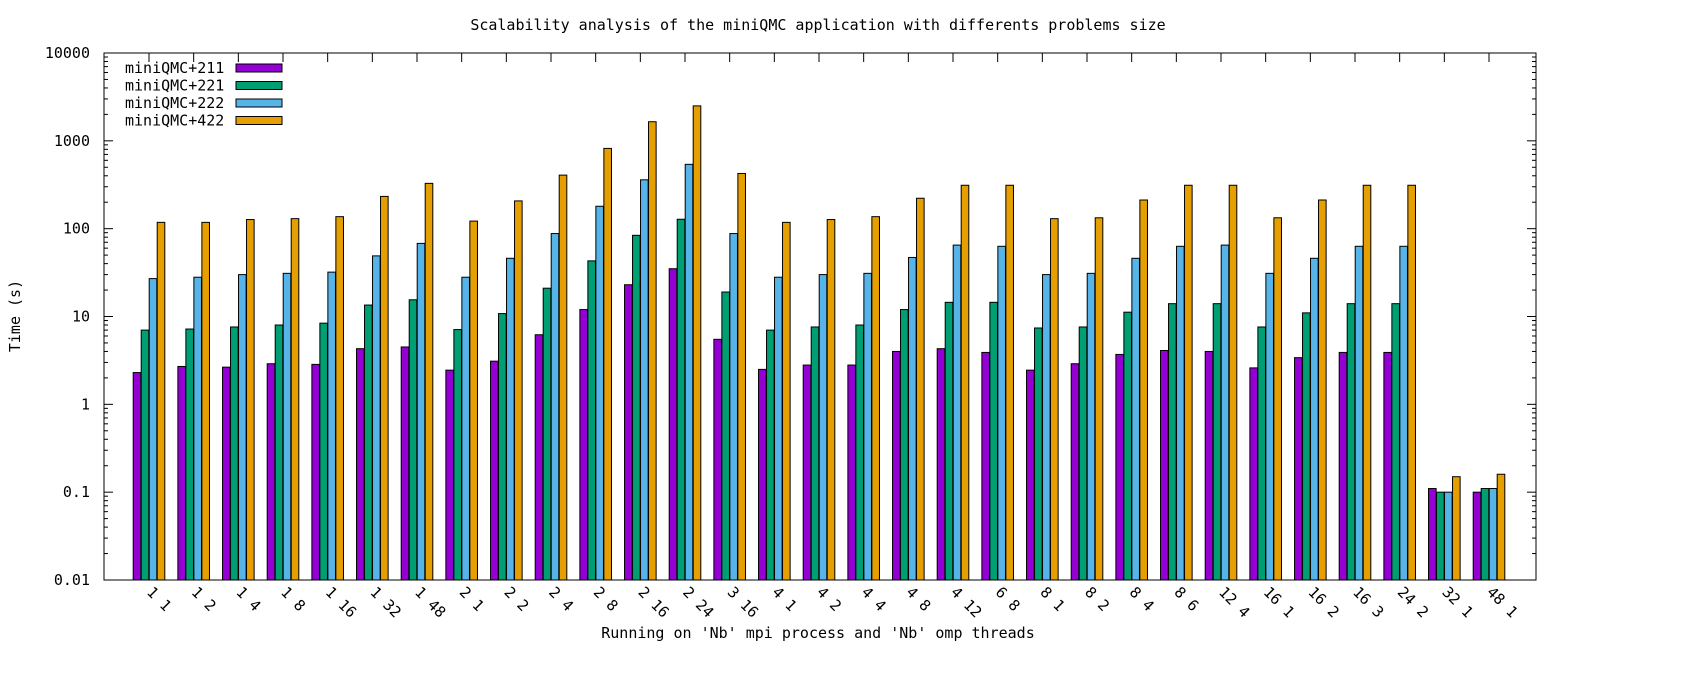  What do you see at coordinates (174, 121) in the screenshot?
I see `legend-label: miniQMC+422` at bounding box center [174, 121].